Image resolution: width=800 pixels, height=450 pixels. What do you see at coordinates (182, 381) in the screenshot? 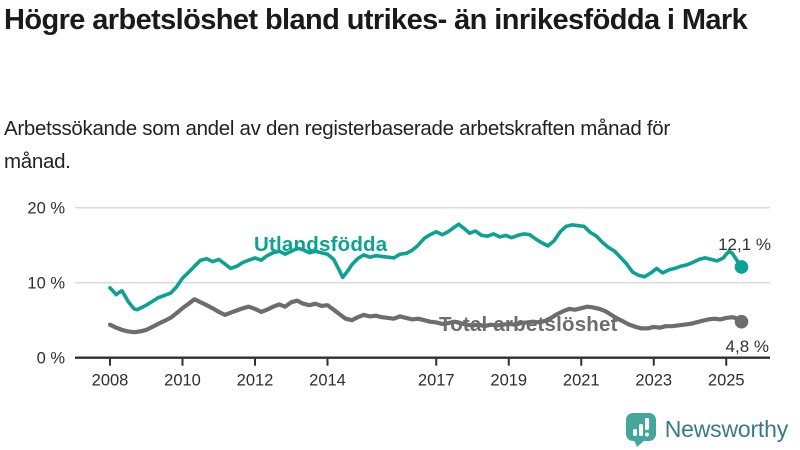
I see `x-axis-tick-label: 2010` at bounding box center [182, 381].